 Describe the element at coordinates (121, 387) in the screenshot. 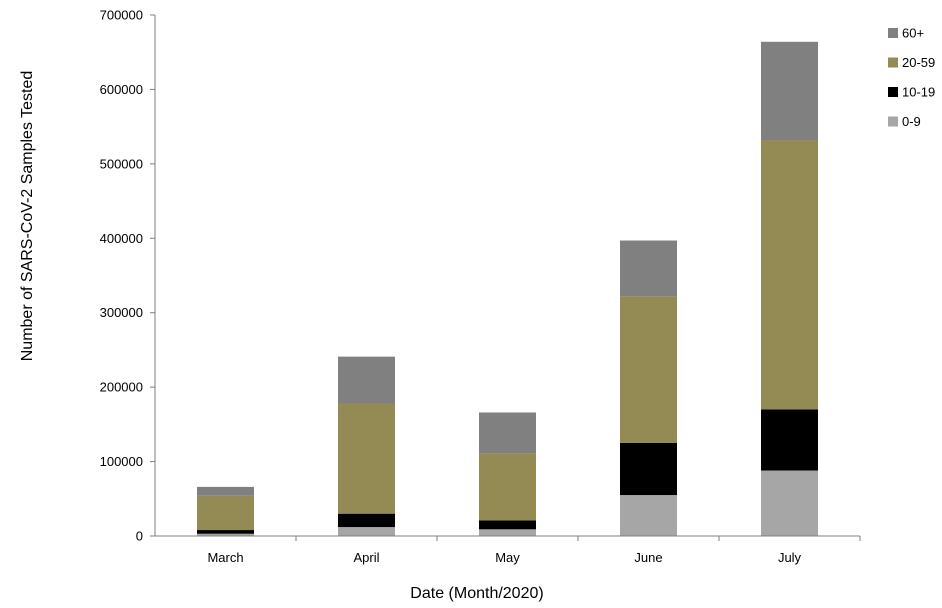

I see `y-tick-label: 200000` at that location.